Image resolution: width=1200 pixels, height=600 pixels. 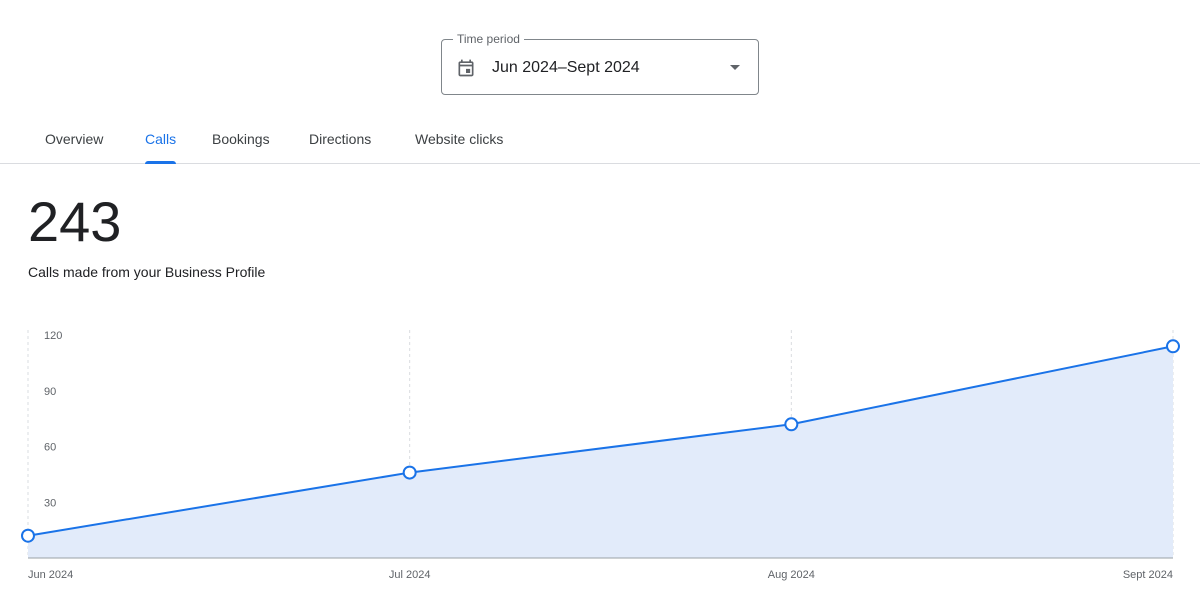 I want to click on active-tab-indicator, so click(x=161, y=162).